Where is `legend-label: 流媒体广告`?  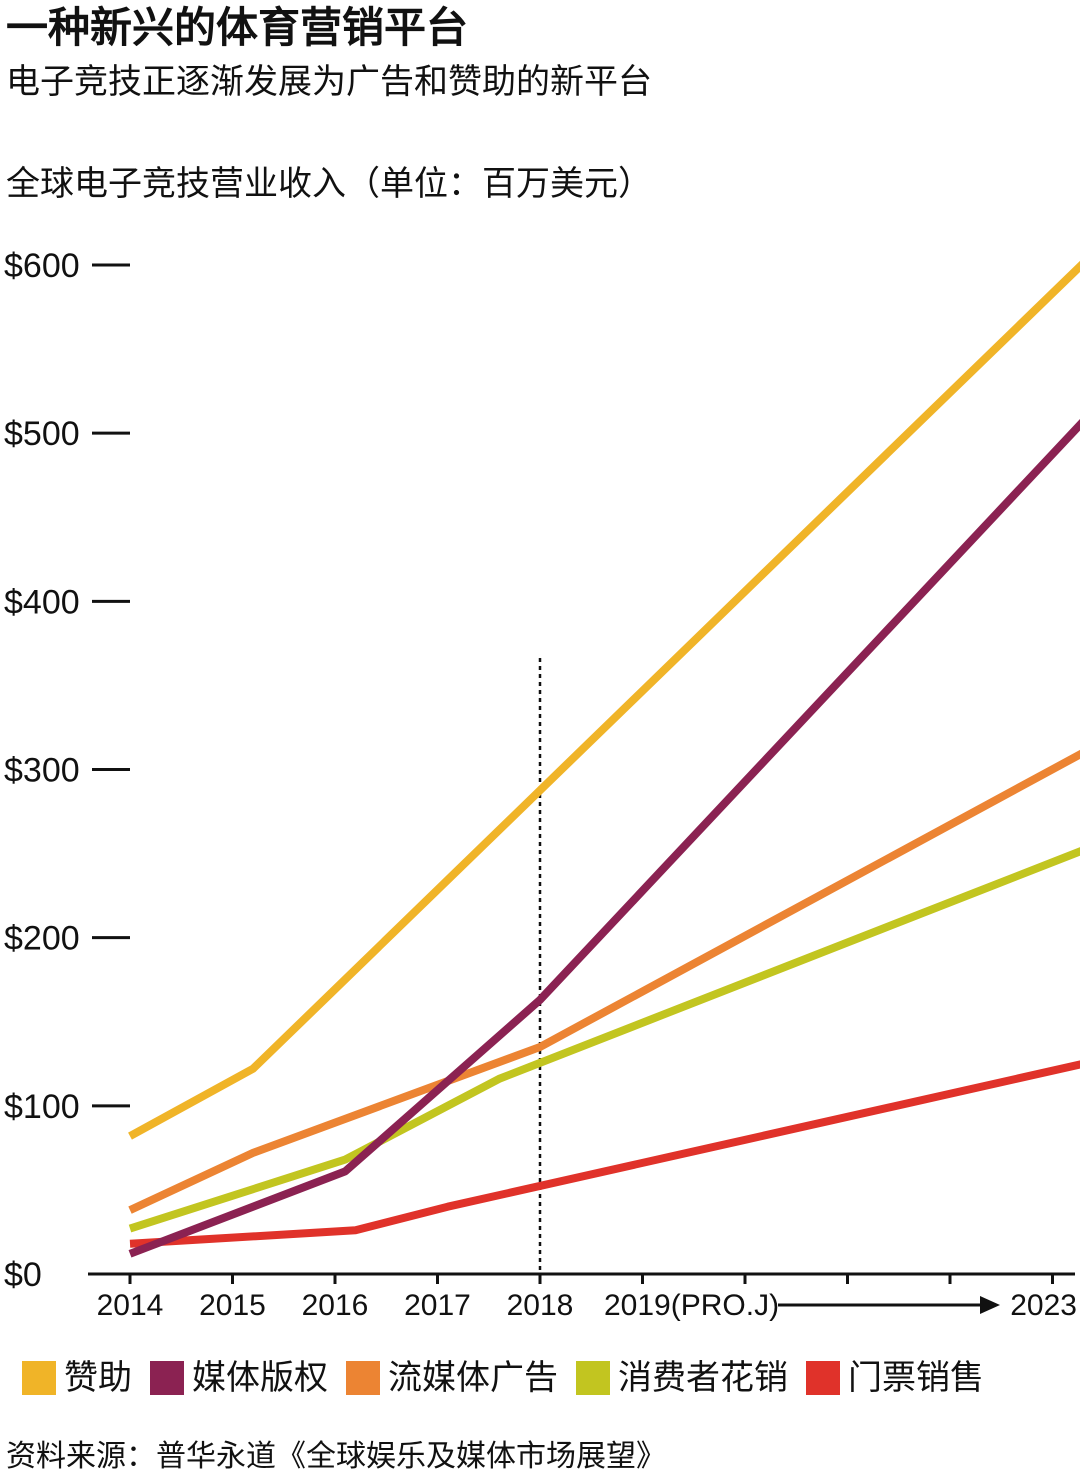 legend-label: 流媒体广告 is located at coordinates (473, 1378).